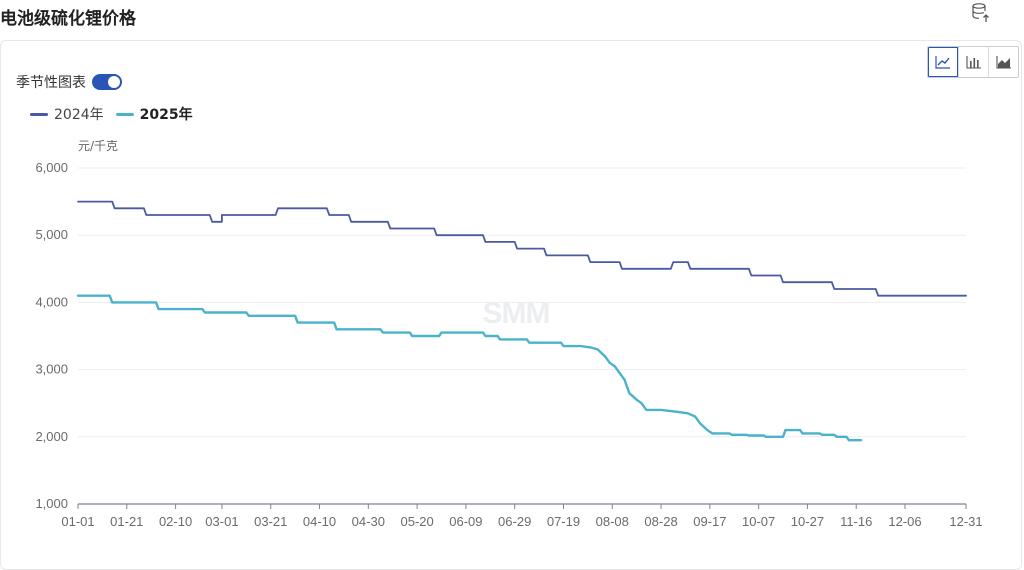 The height and width of the screenshot is (570, 1024). What do you see at coordinates (856, 521) in the screenshot?
I see `x-tick-label: 11-16` at bounding box center [856, 521].